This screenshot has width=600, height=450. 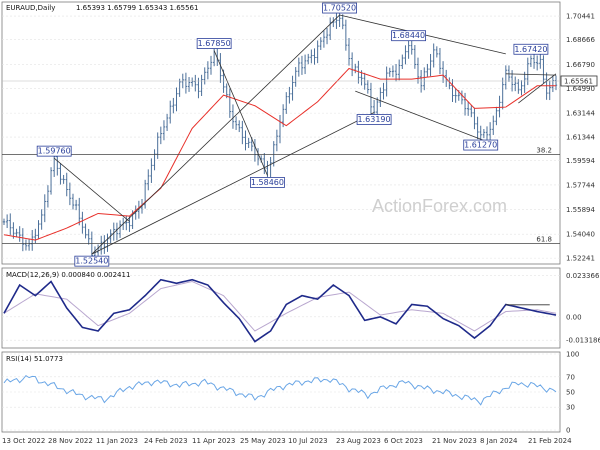 I want to click on price-label-text: 1.63190, so click(x=374, y=119).